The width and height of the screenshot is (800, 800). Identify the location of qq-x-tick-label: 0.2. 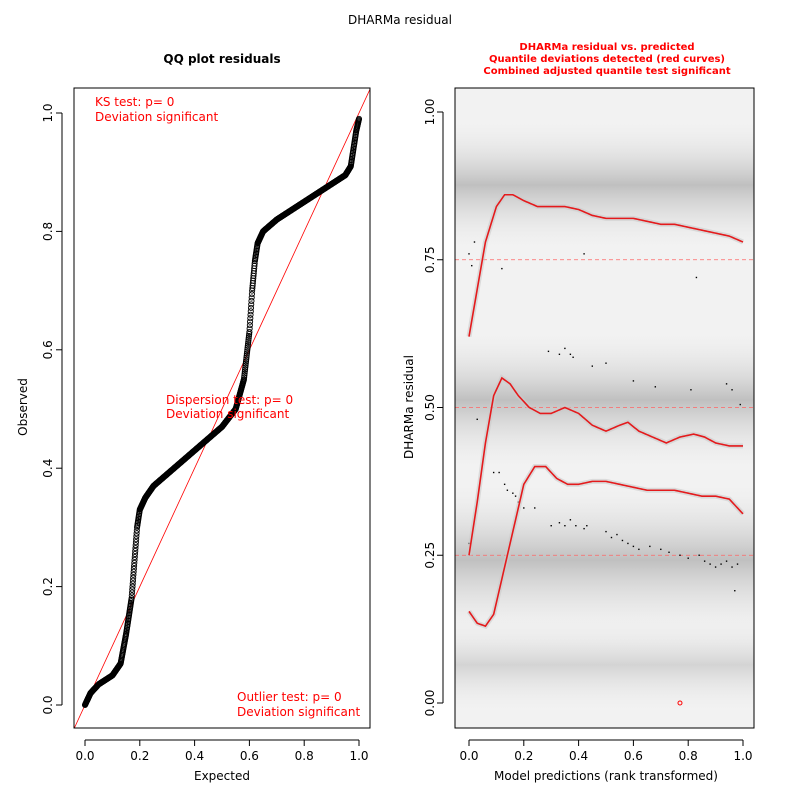
(139, 756).